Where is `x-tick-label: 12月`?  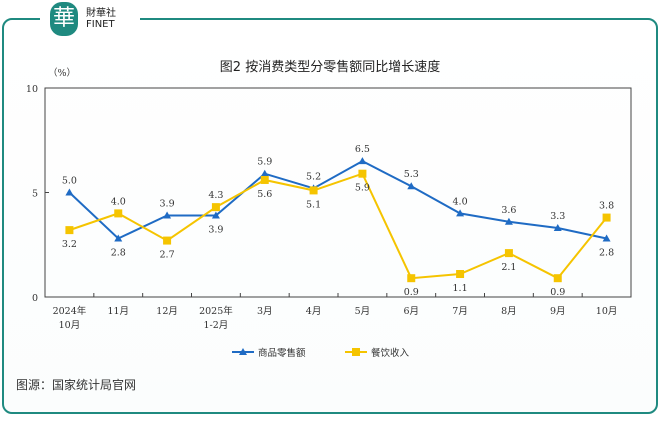
x-tick-label: 12月 is located at coordinates (167, 311).